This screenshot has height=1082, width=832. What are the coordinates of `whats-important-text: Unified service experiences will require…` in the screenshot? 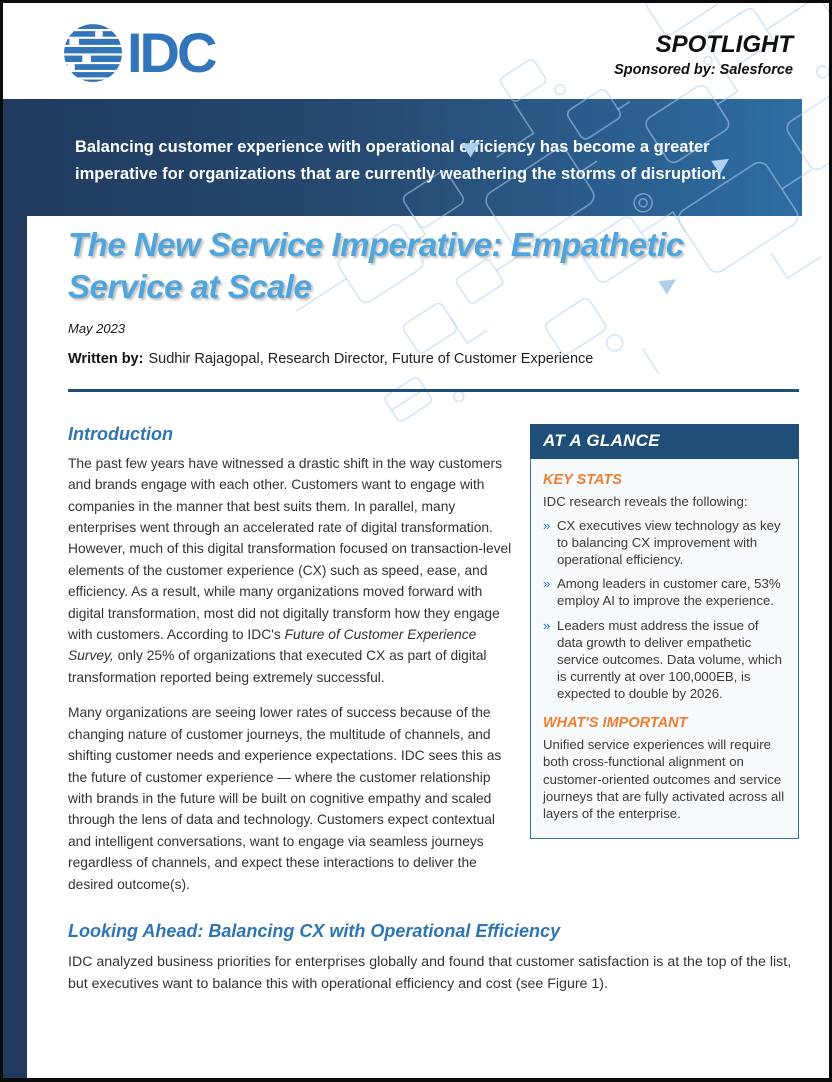 It's located at (664, 779).